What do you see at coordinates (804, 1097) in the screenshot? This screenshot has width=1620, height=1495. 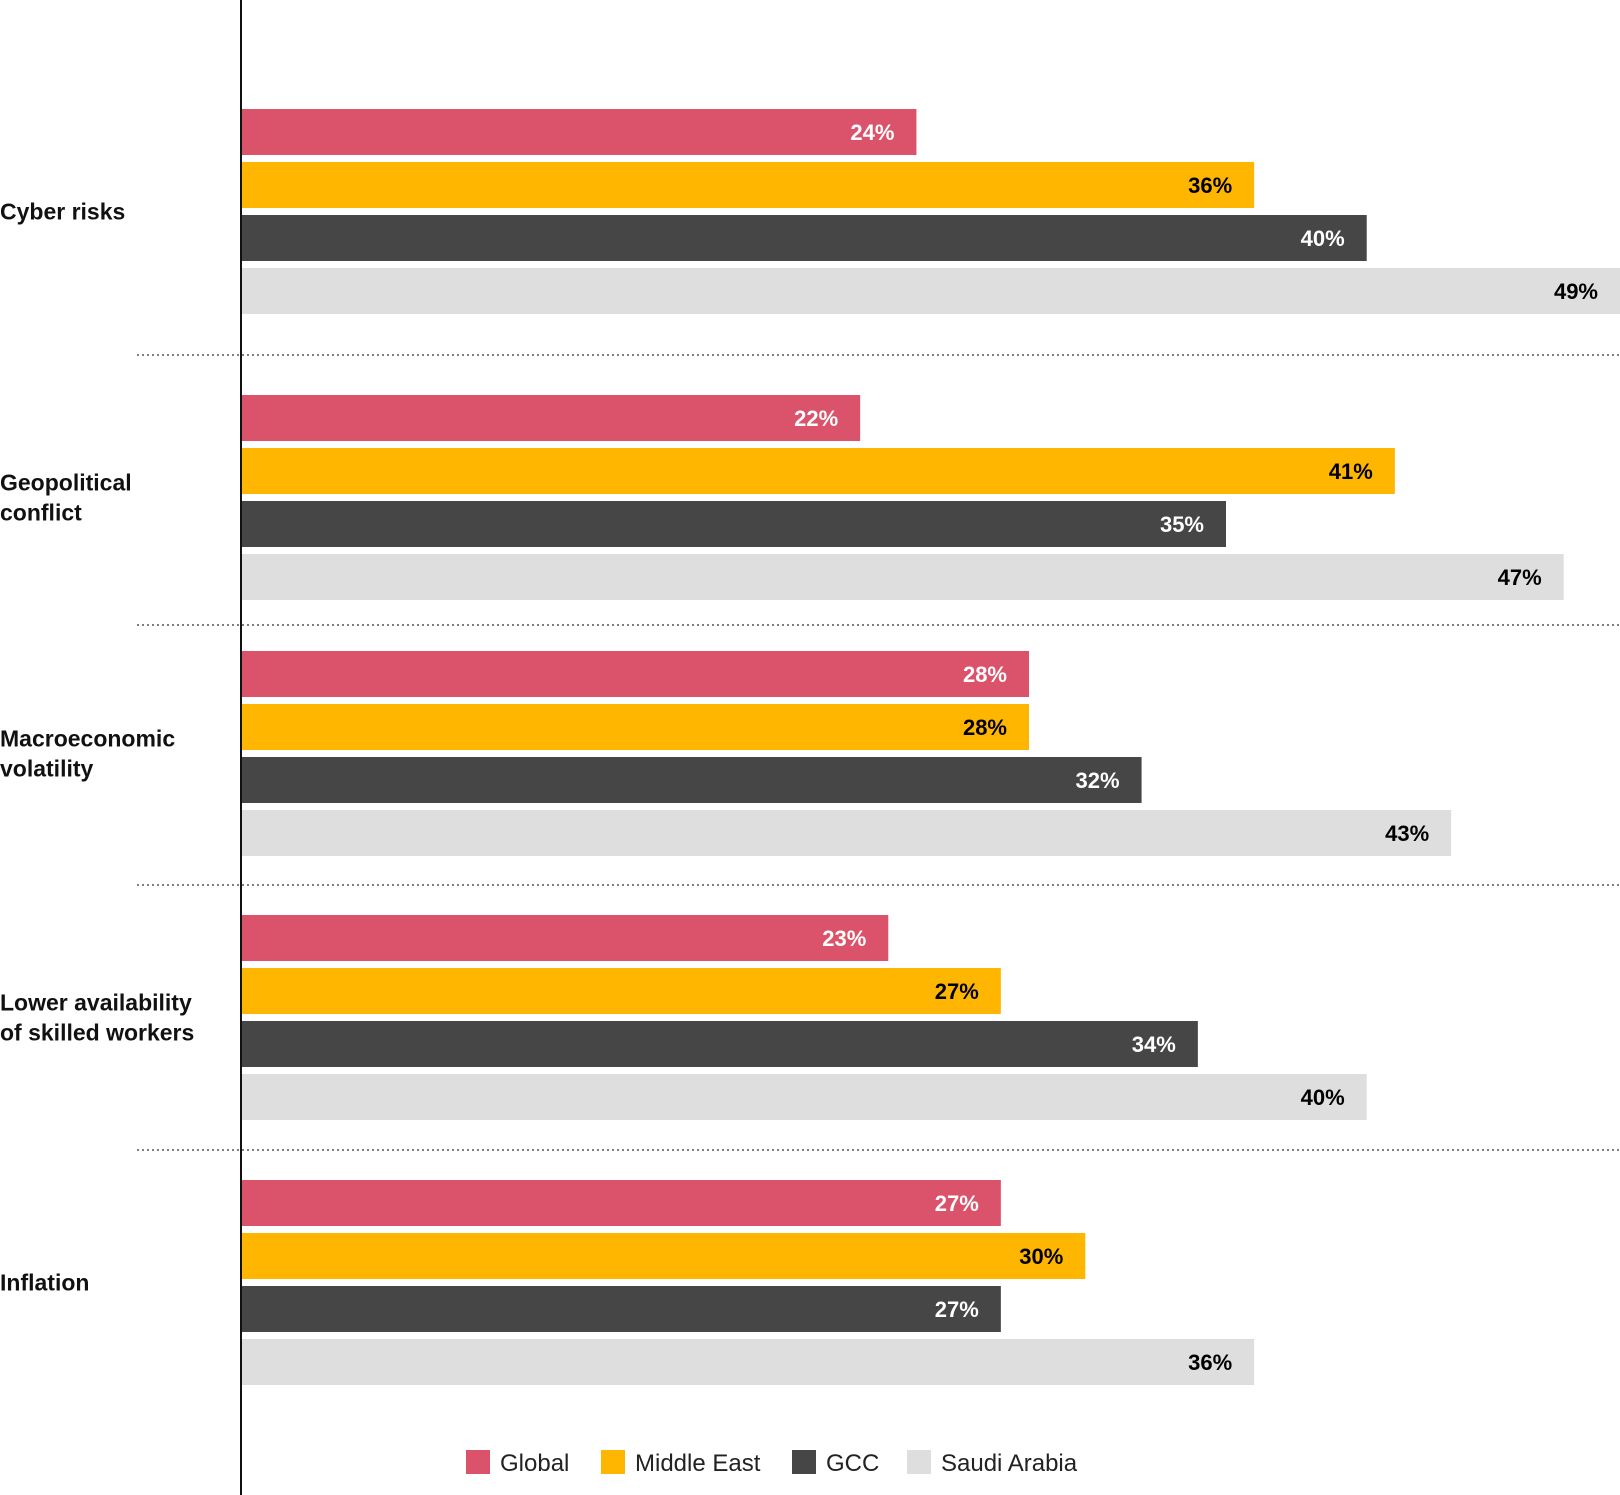 I see `bar-lower-availability-of-skilled-workers-saudi-arabia` at bounding box center [804, 1097].